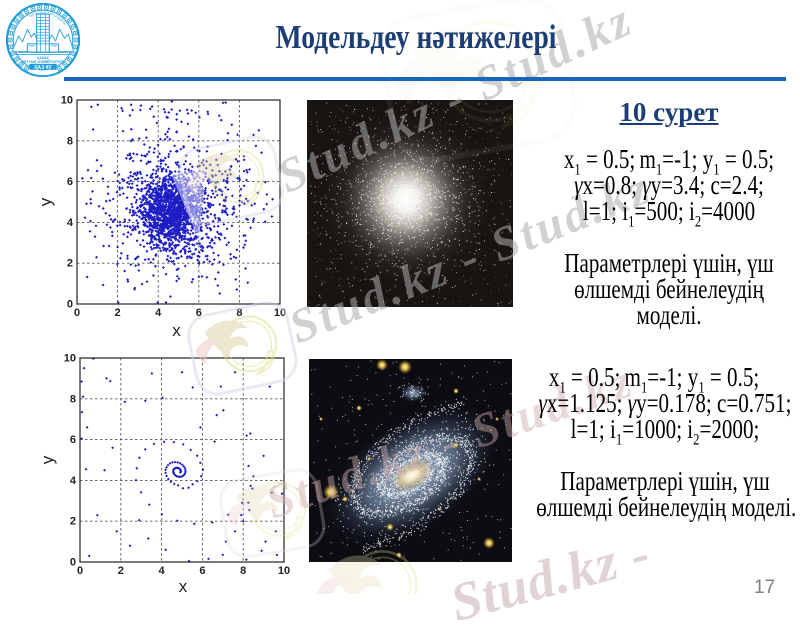 The height and width of the screenshot is (633, 800). I want to click on svg-text: ҚАЗ ҰУ, so click(43, 68).